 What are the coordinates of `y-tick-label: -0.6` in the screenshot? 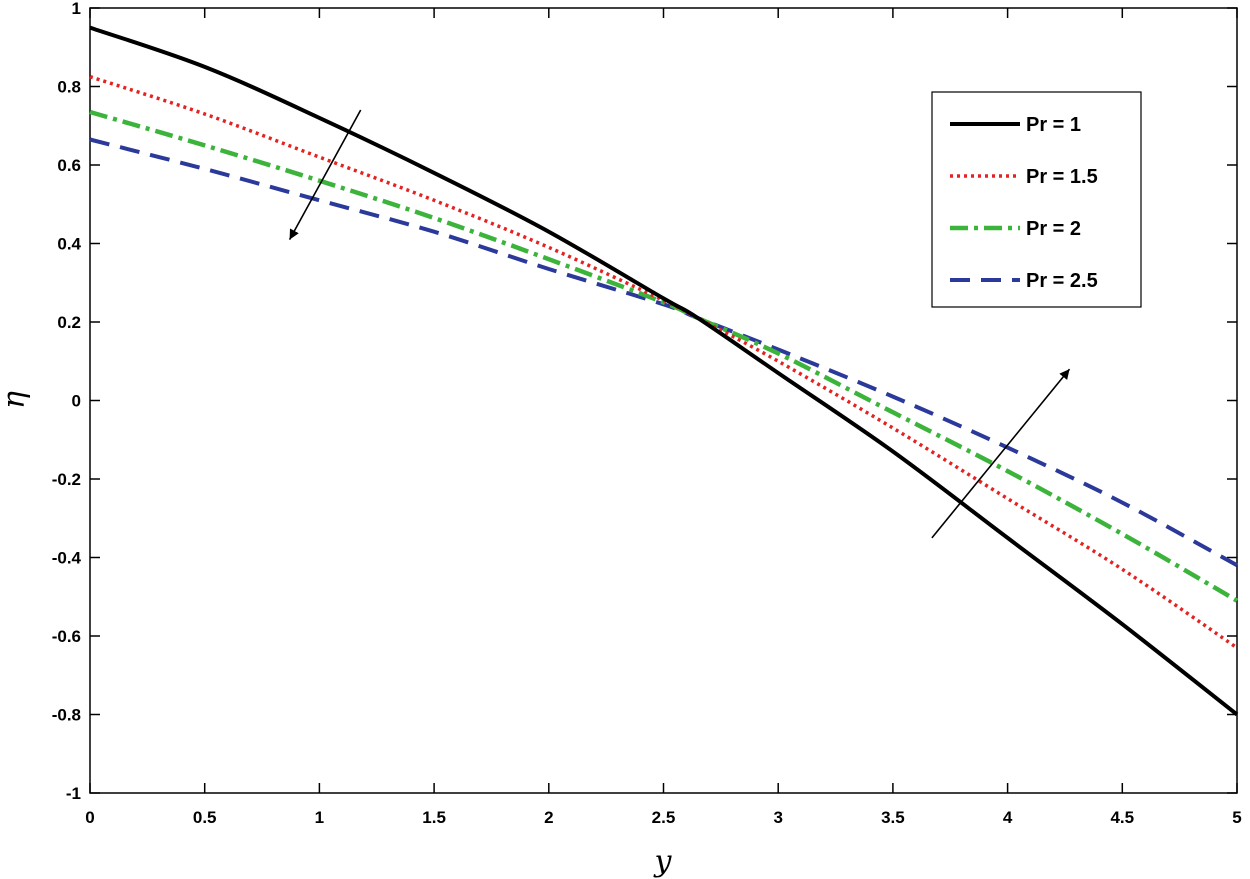 It's located at (66, 636).